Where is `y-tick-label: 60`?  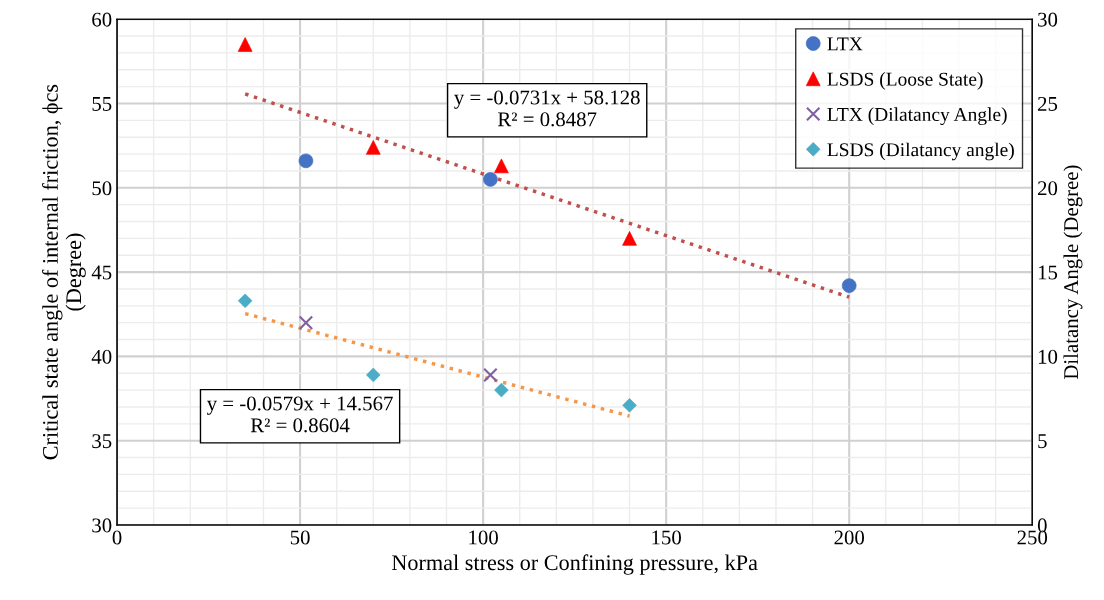 y-tick-label: 60 is located at coordinates (102, 19).